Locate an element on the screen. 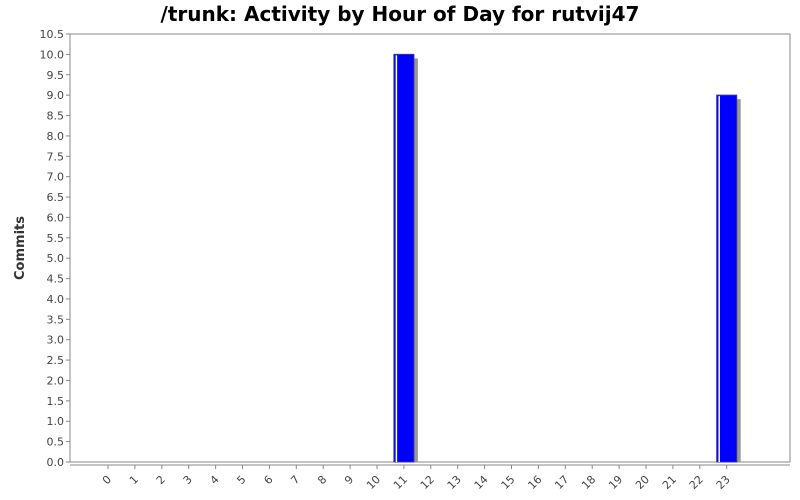 The height and width of the screenshot is (500, 800). x-tick-label: 21 is located at coordinates (669, 482).